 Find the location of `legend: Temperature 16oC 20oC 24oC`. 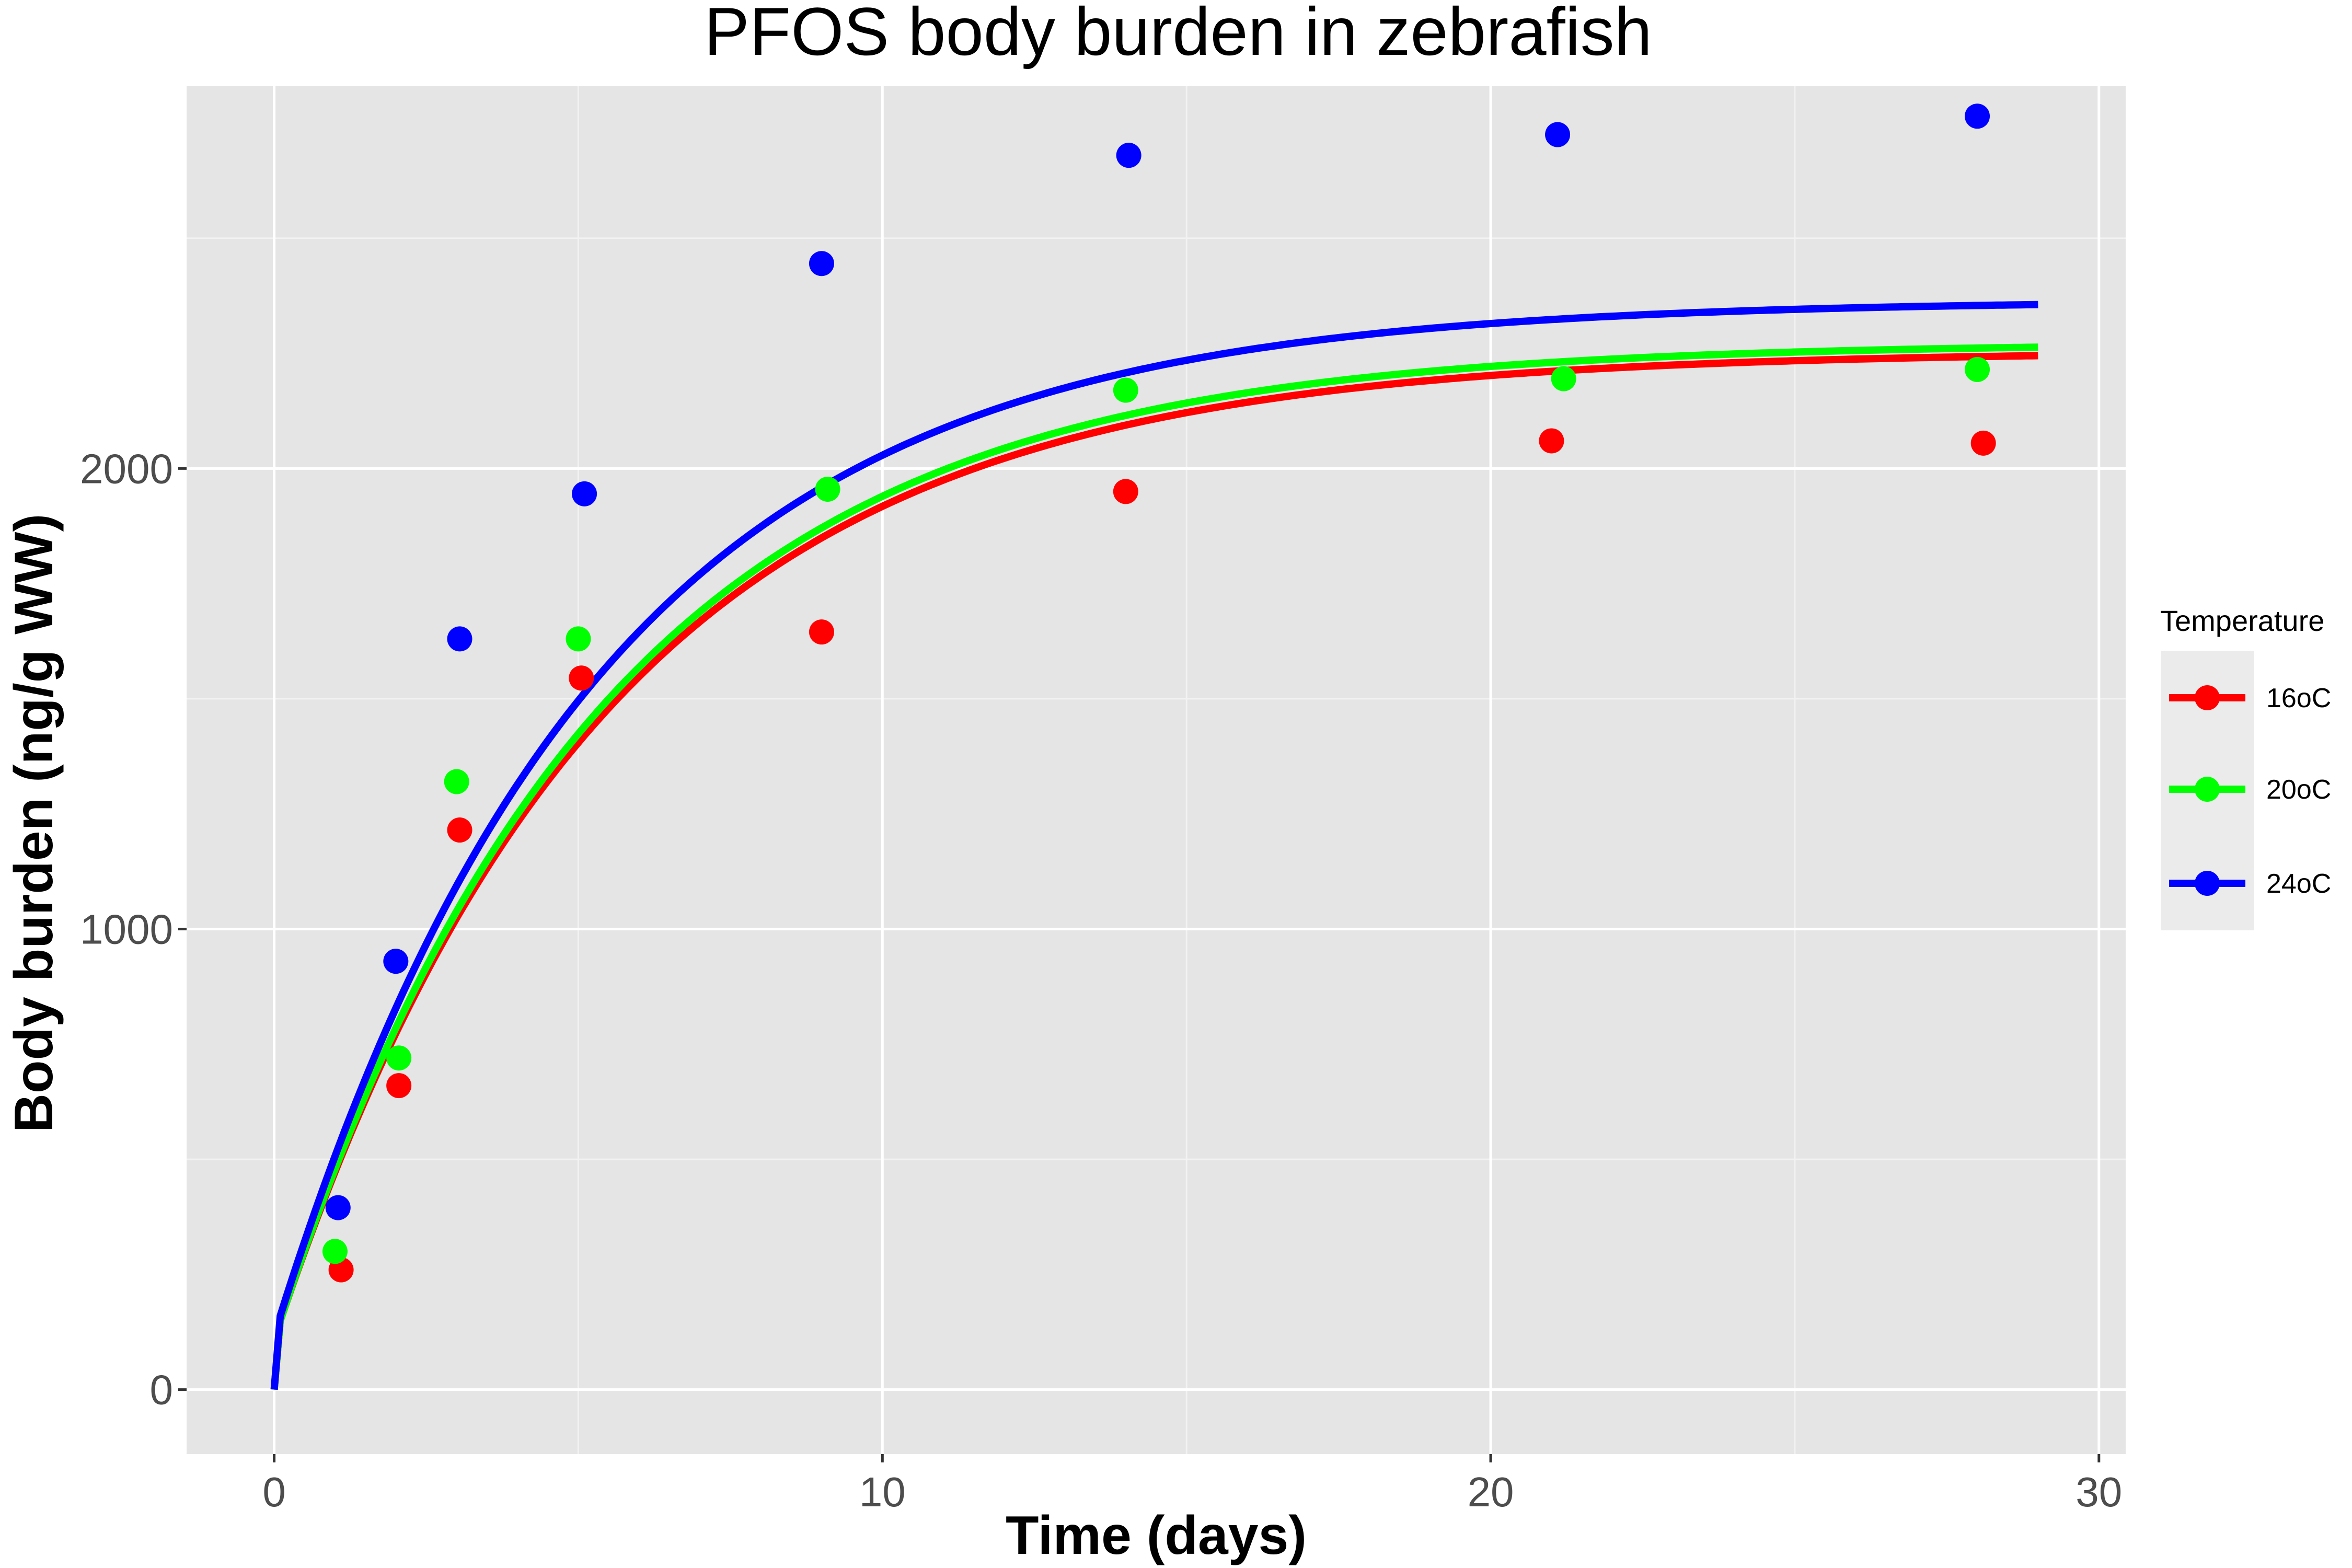

legend: Temperature 16oC 20oC 24oC is located at coordinates (2245, 767).